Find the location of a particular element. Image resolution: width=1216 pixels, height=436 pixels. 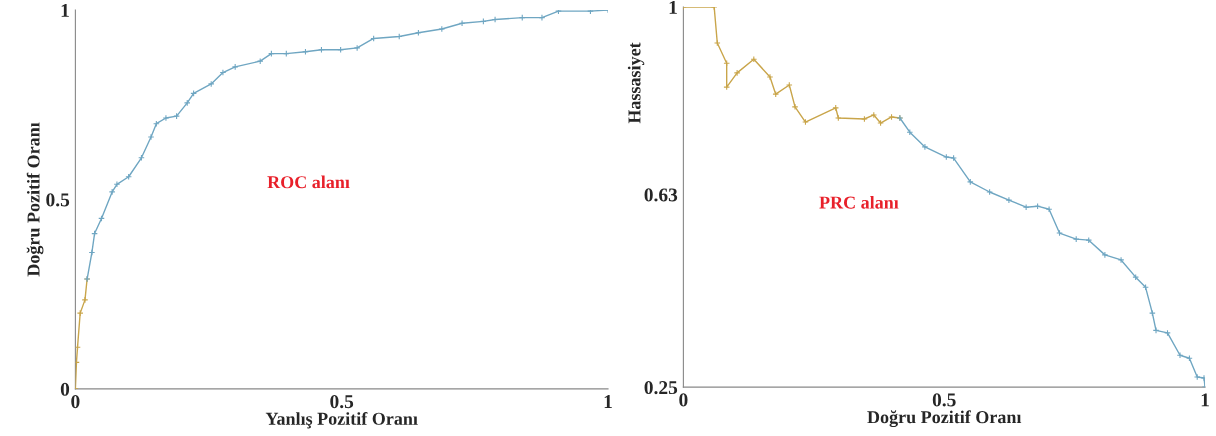

x-axis-title: Yanlış Pozitif Oranı is located at coordinates (341, 420).